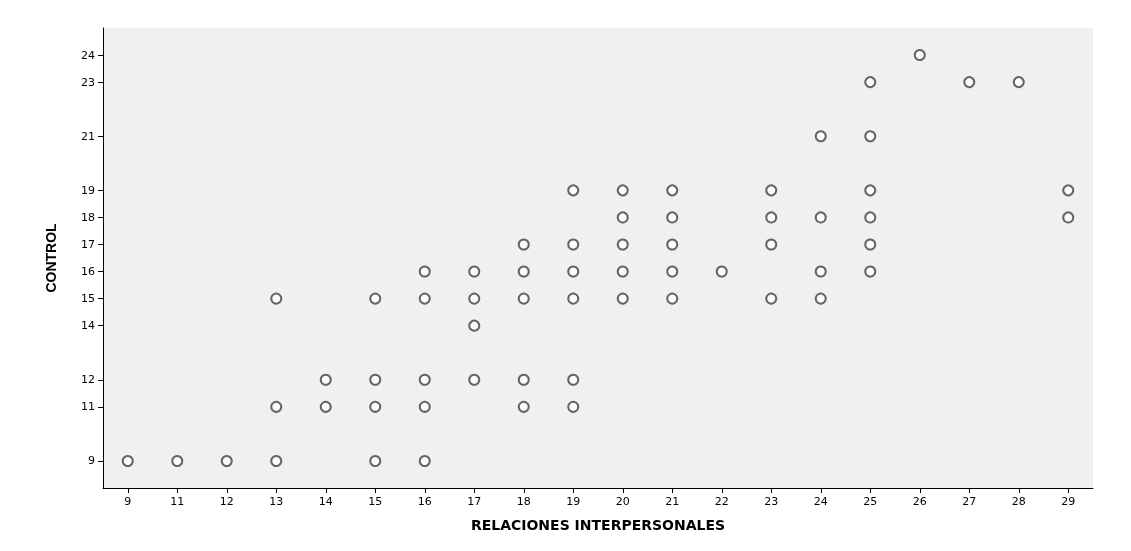 This screenshot has width=1131, height=551. What do you see at coordinates (91, 461) in the screenshot?
I see `y-tick-label: 9` at bounding box center [91, 461].